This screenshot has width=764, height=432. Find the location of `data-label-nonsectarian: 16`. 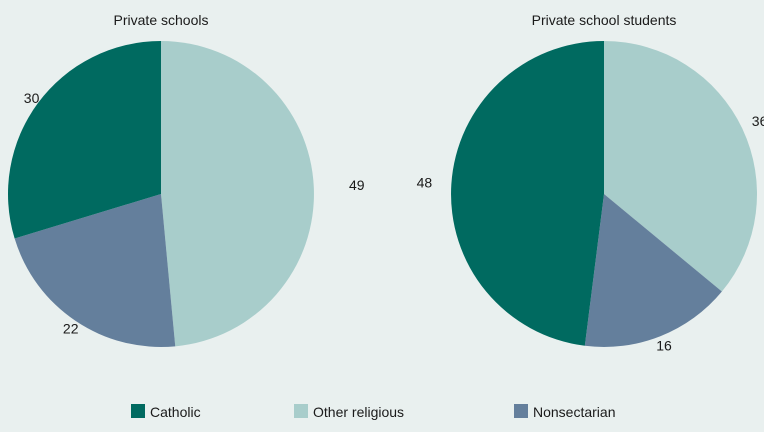

data-label-nonsectarian: 16 is located at coordinates (664, 346).